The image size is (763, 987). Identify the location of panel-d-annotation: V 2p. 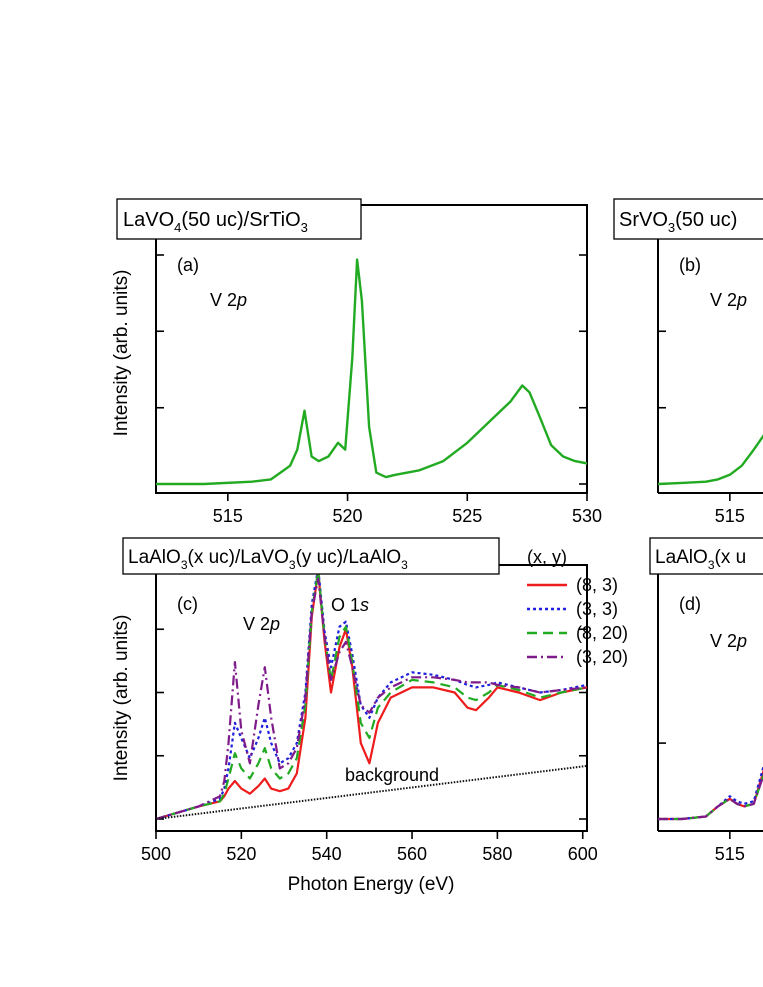
(728, 641).